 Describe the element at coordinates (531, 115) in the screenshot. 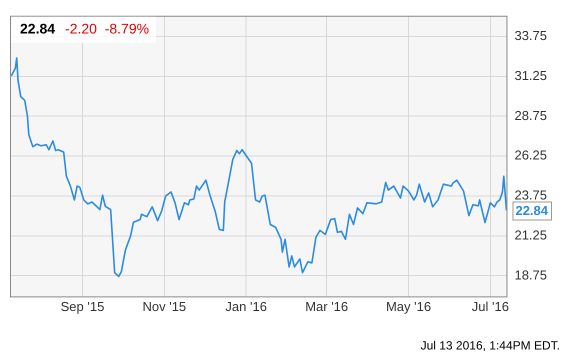

I see `y-tick-label: 28.75` at that location.